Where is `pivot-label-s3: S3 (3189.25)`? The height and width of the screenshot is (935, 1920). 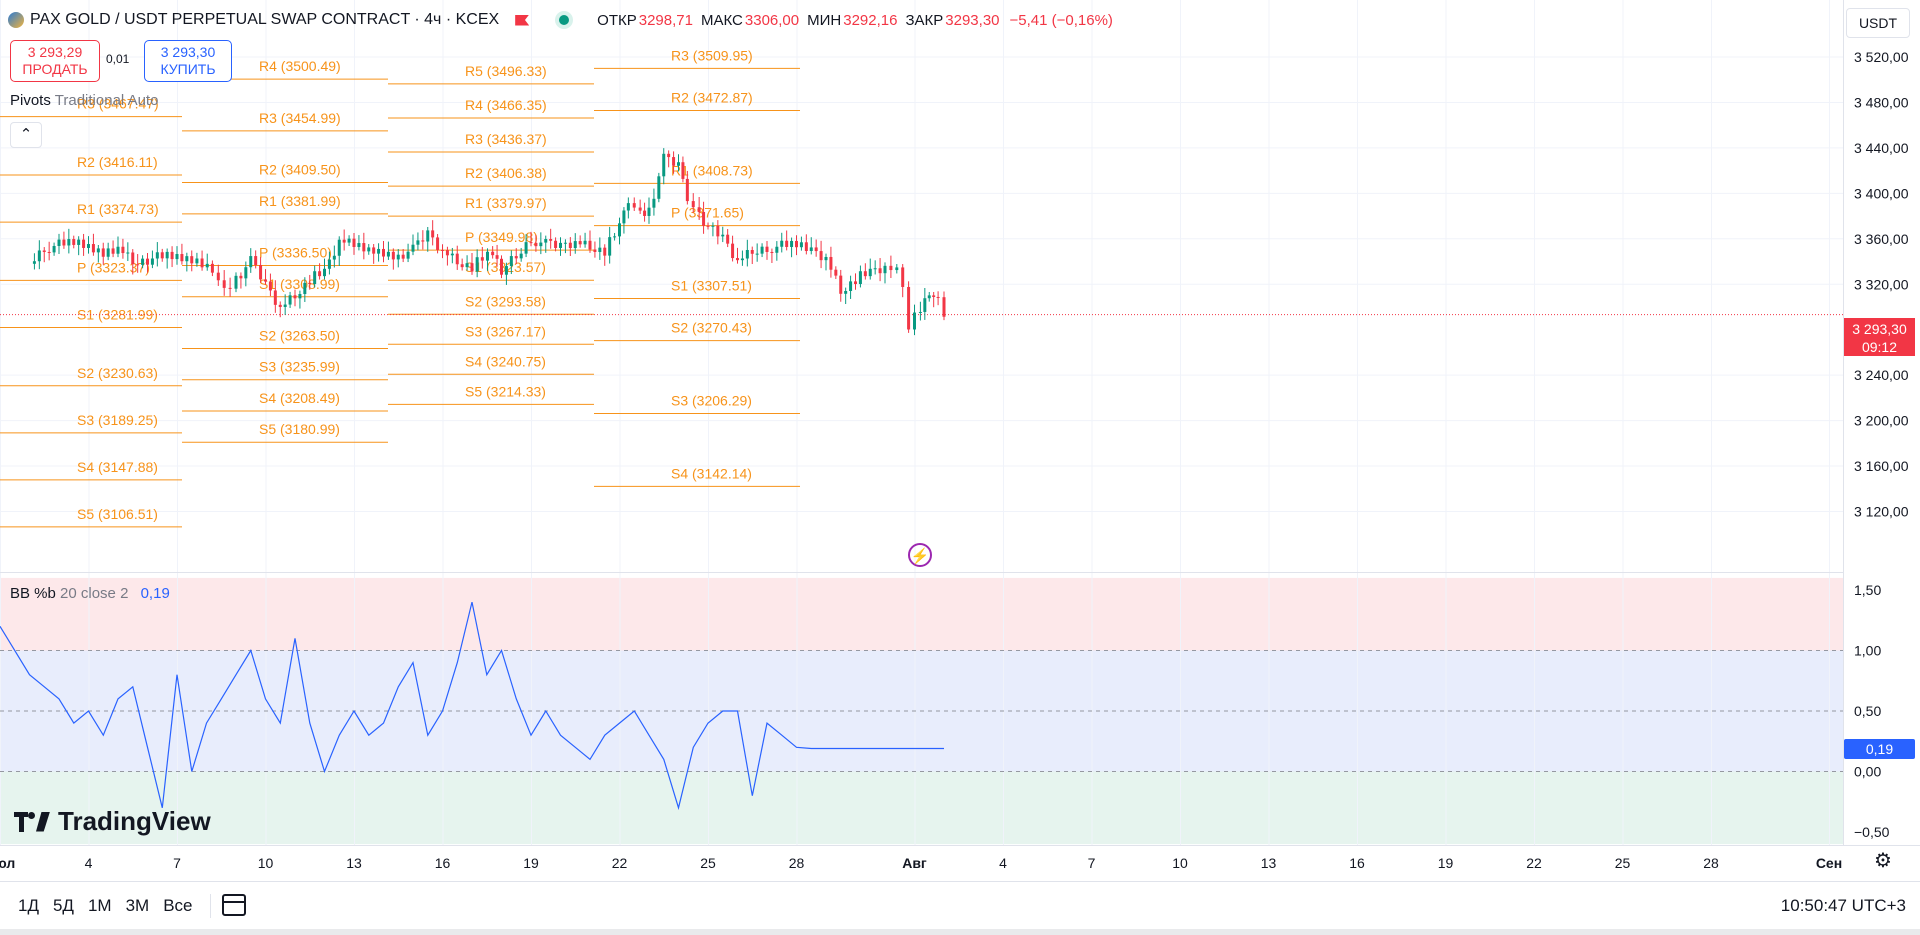 pivot-label-s3: S3 (3189.25) is located at coordinates (117, 420).